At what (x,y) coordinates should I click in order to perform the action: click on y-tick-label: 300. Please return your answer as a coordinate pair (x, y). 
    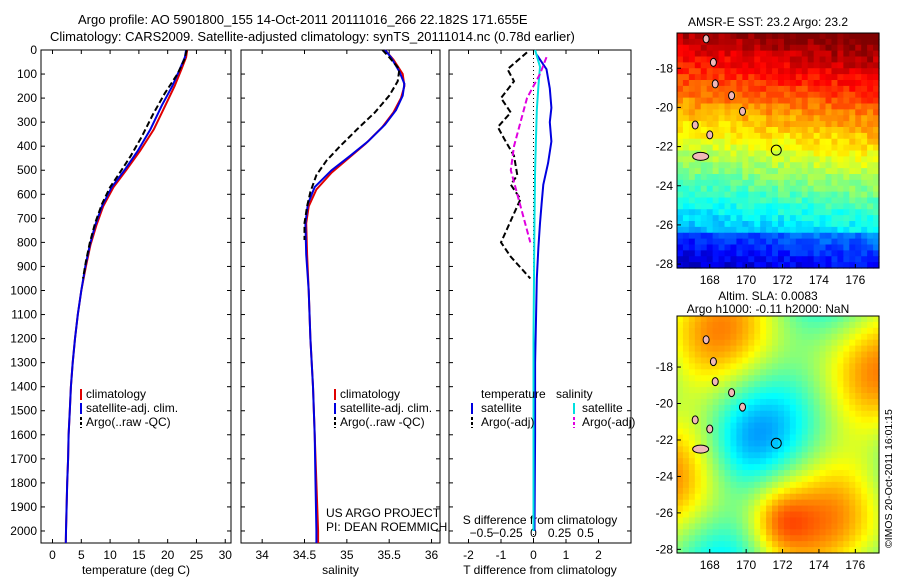
    Looking at the image, I should click on (27, 122).